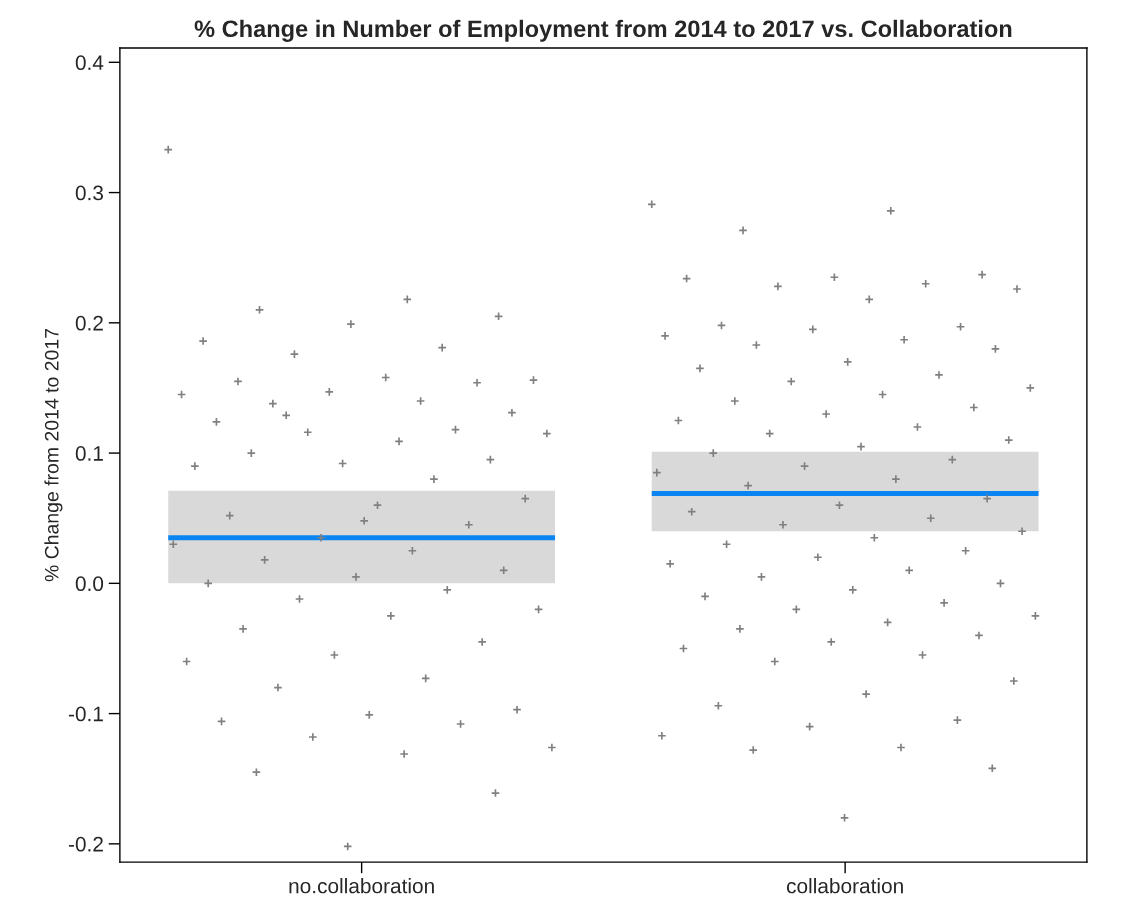  Describe the element at coordinates (89, 63) in the screenshot. I see `y-tick-label: 0.4` at that location.